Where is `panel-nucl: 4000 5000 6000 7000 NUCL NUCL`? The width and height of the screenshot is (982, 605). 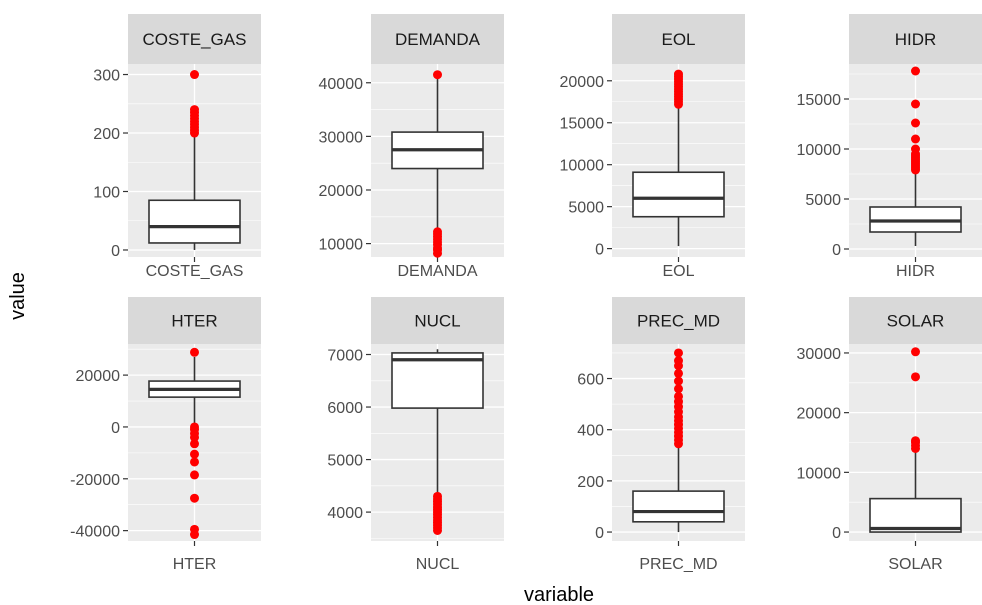 panel-nucl: 4000 5000 6000 7000 NUCL NUCL is located at coordinates (415, 435).